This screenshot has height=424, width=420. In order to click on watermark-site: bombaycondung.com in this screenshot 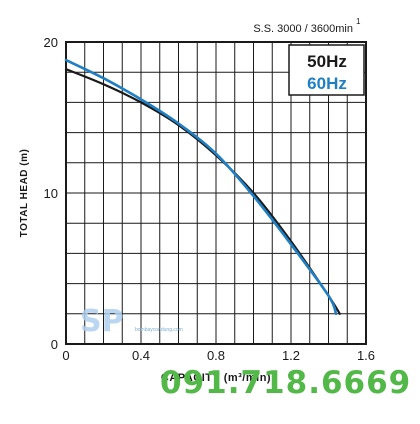, I will do `click(159, 330)`.